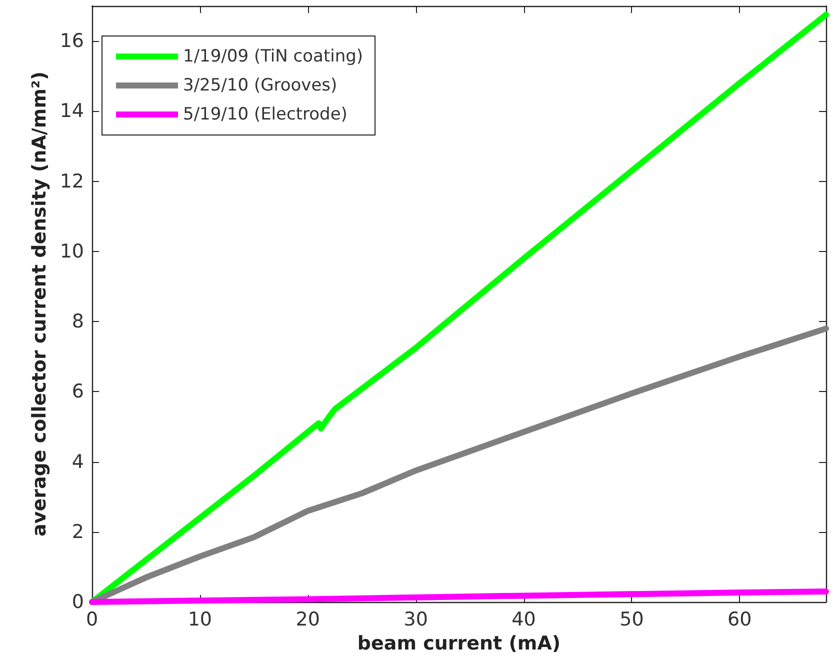 The width and height of the screenshot is (836, 670). I want to click on x-tick-label: 10, so click(200, 619).